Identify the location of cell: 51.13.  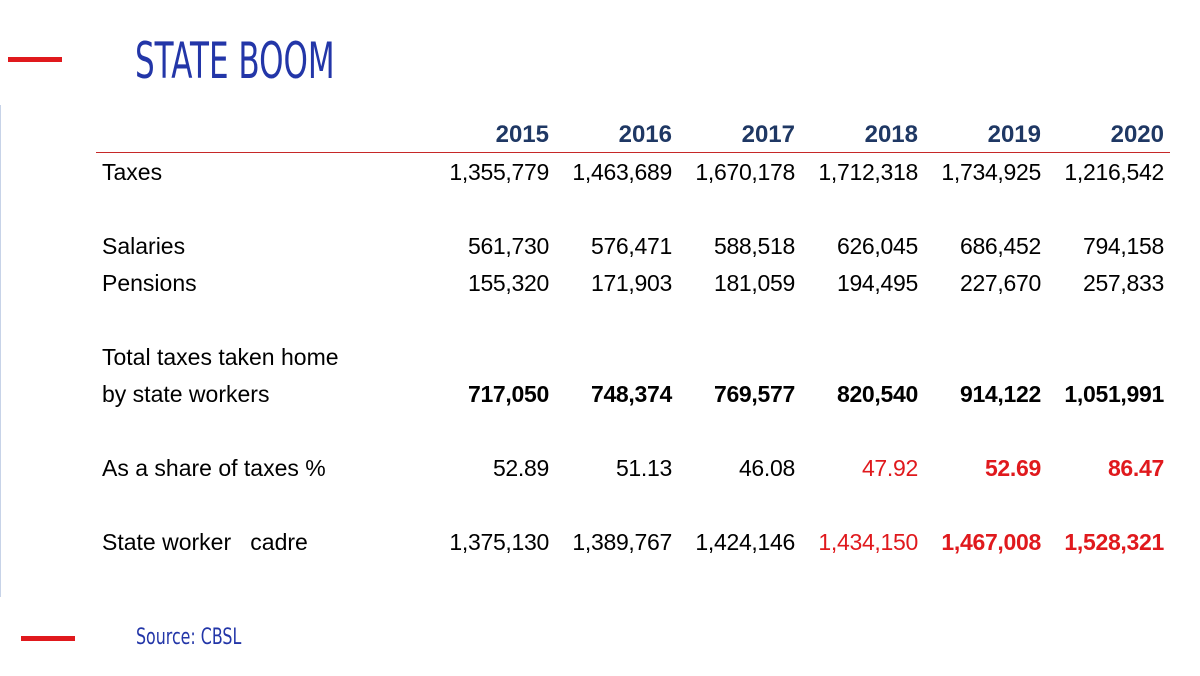
(643, 468).